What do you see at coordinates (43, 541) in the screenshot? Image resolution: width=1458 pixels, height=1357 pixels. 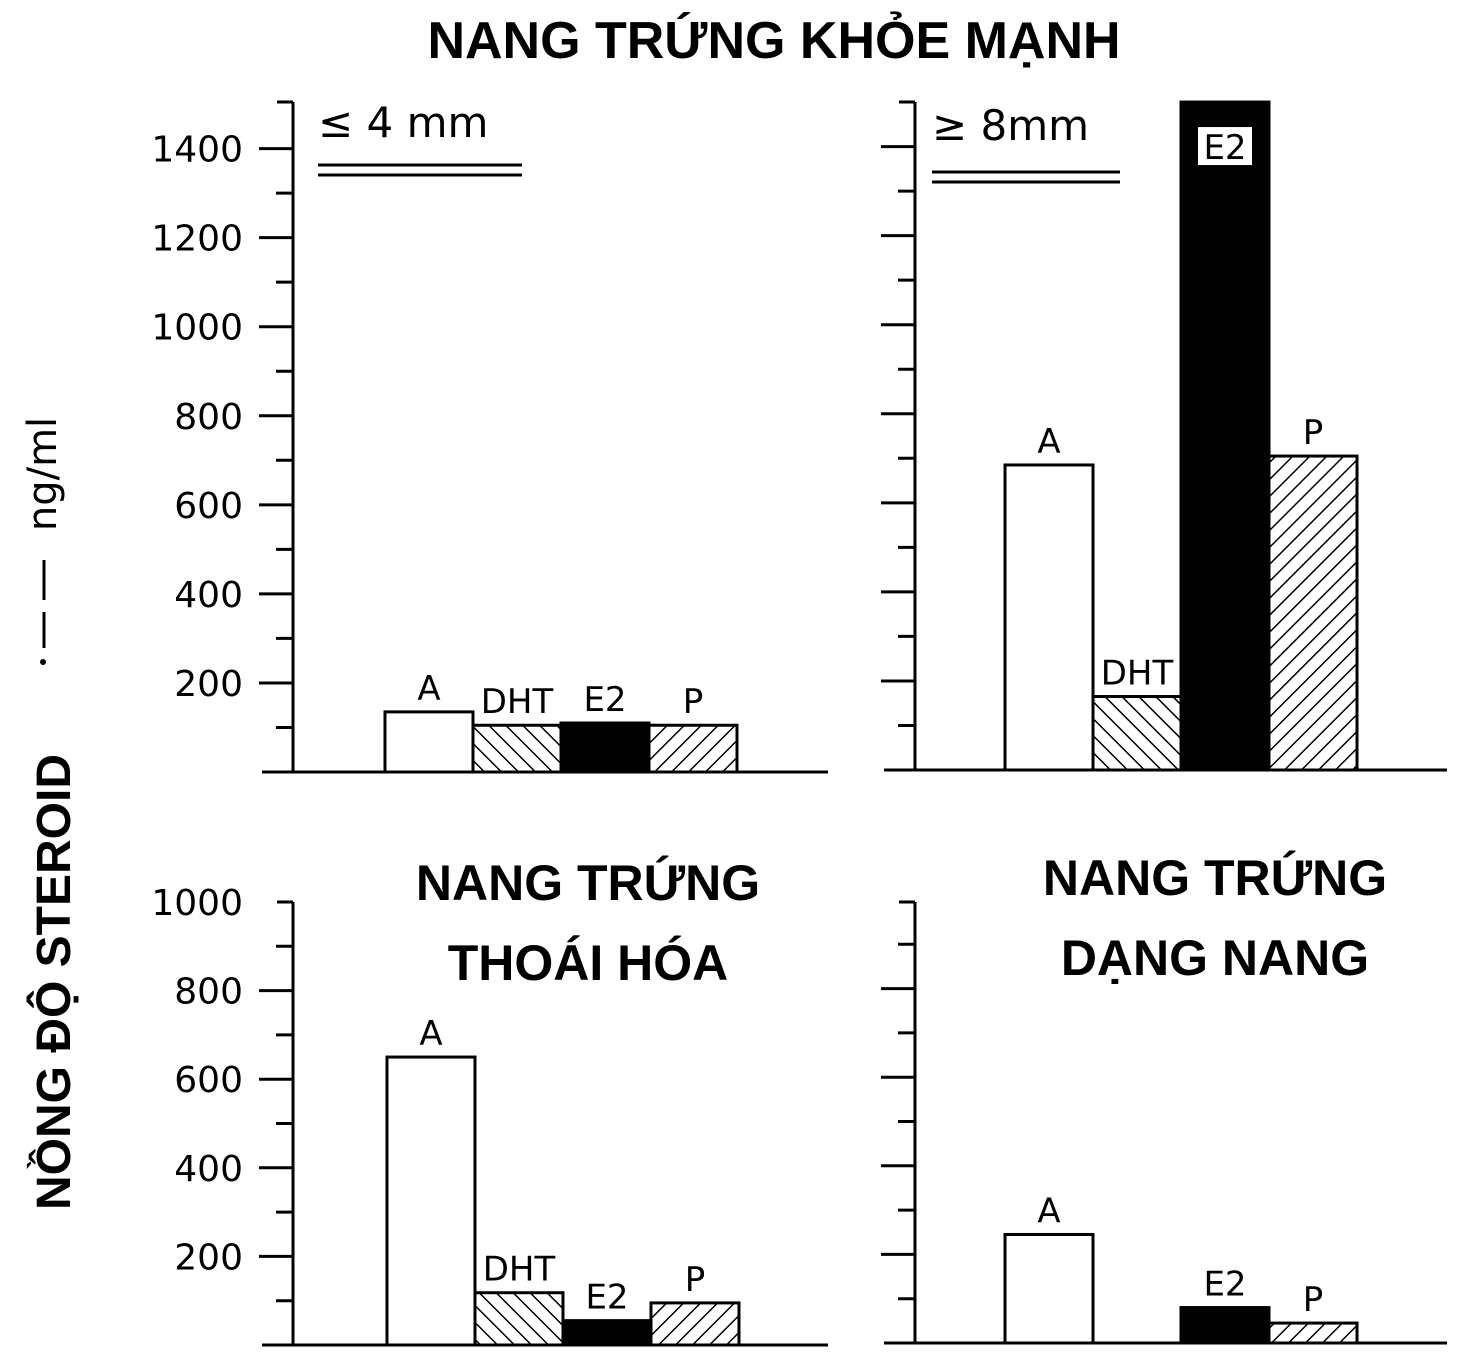 I see `unit-indicator: ng/ml` at bounding box center [43, 541].